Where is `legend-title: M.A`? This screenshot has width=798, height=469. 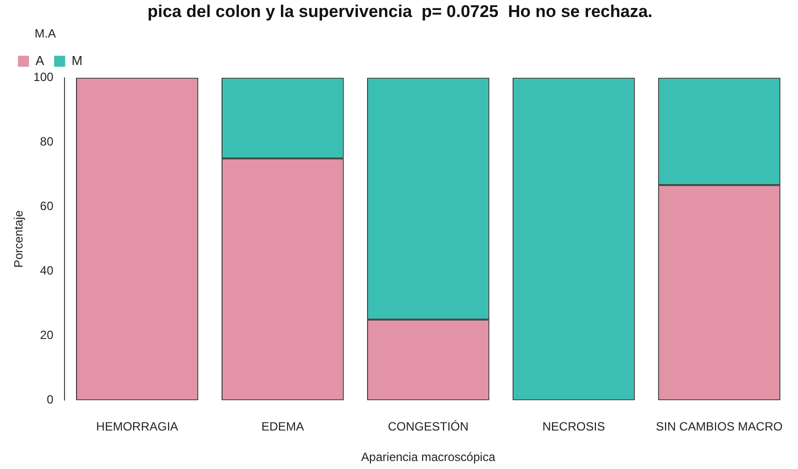 legend-title: M.A is located at coordinates (45, 33).